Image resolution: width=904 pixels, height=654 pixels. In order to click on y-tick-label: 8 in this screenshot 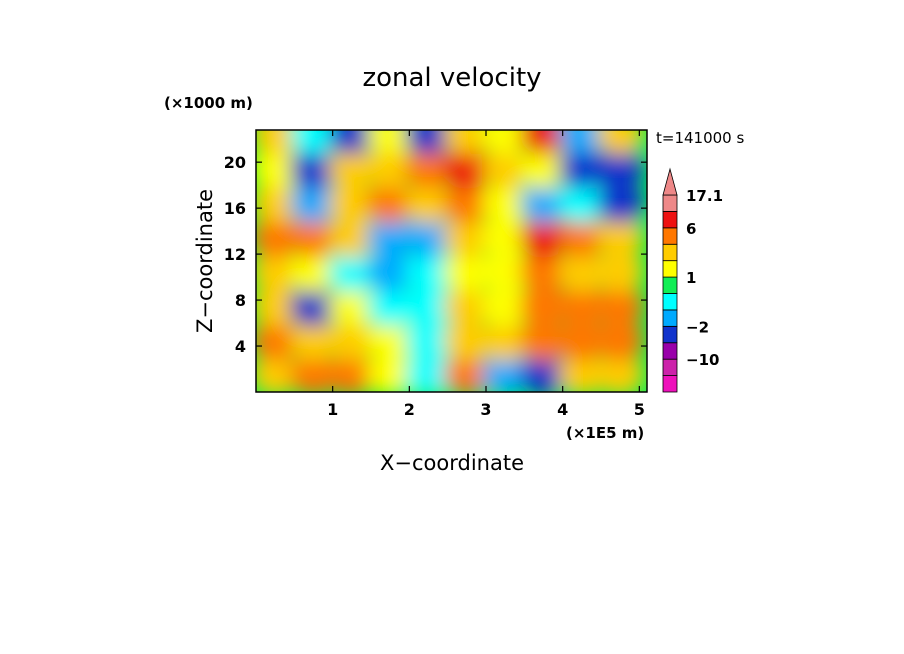, I will do `click(240, 300)`.